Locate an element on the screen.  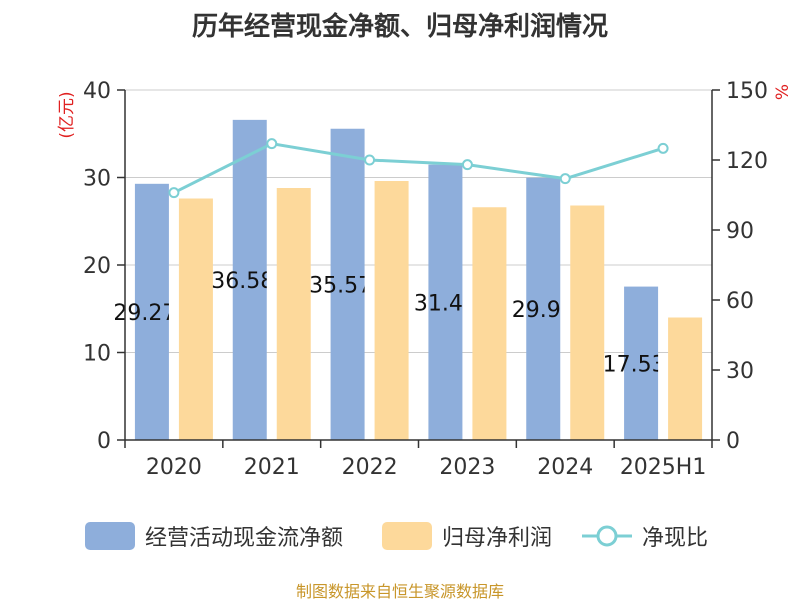
data-label-cashflow-2022: 35.572 is located at coordinates (347, 285).